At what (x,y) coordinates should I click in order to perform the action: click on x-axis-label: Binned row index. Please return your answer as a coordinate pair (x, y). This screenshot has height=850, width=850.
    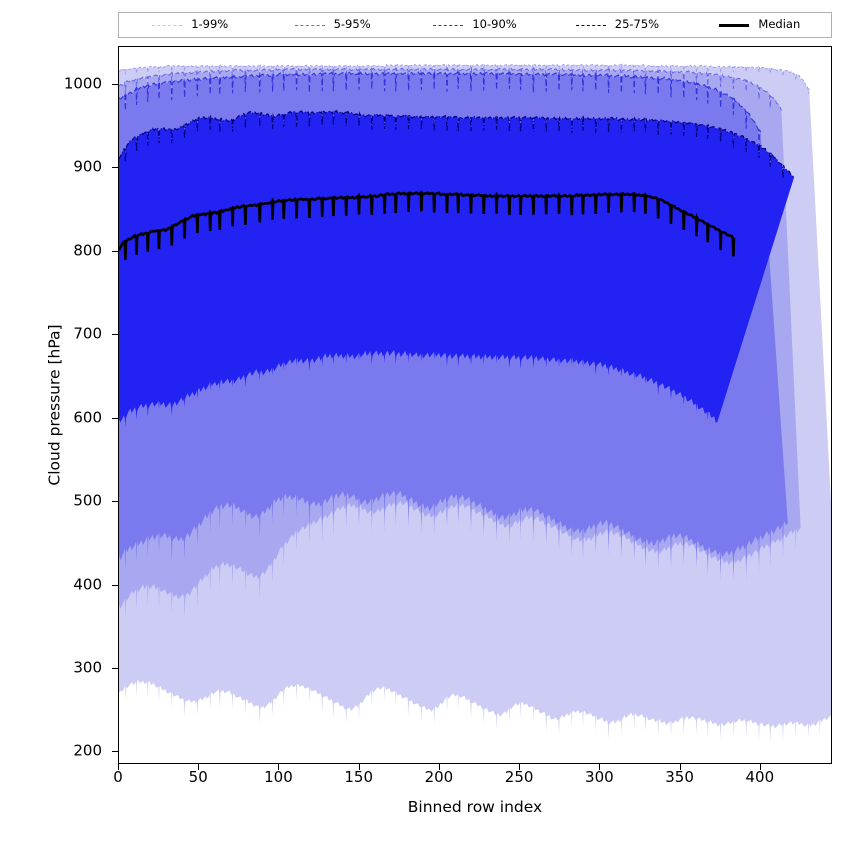
    Looking at the image, I should click on (475, 807).